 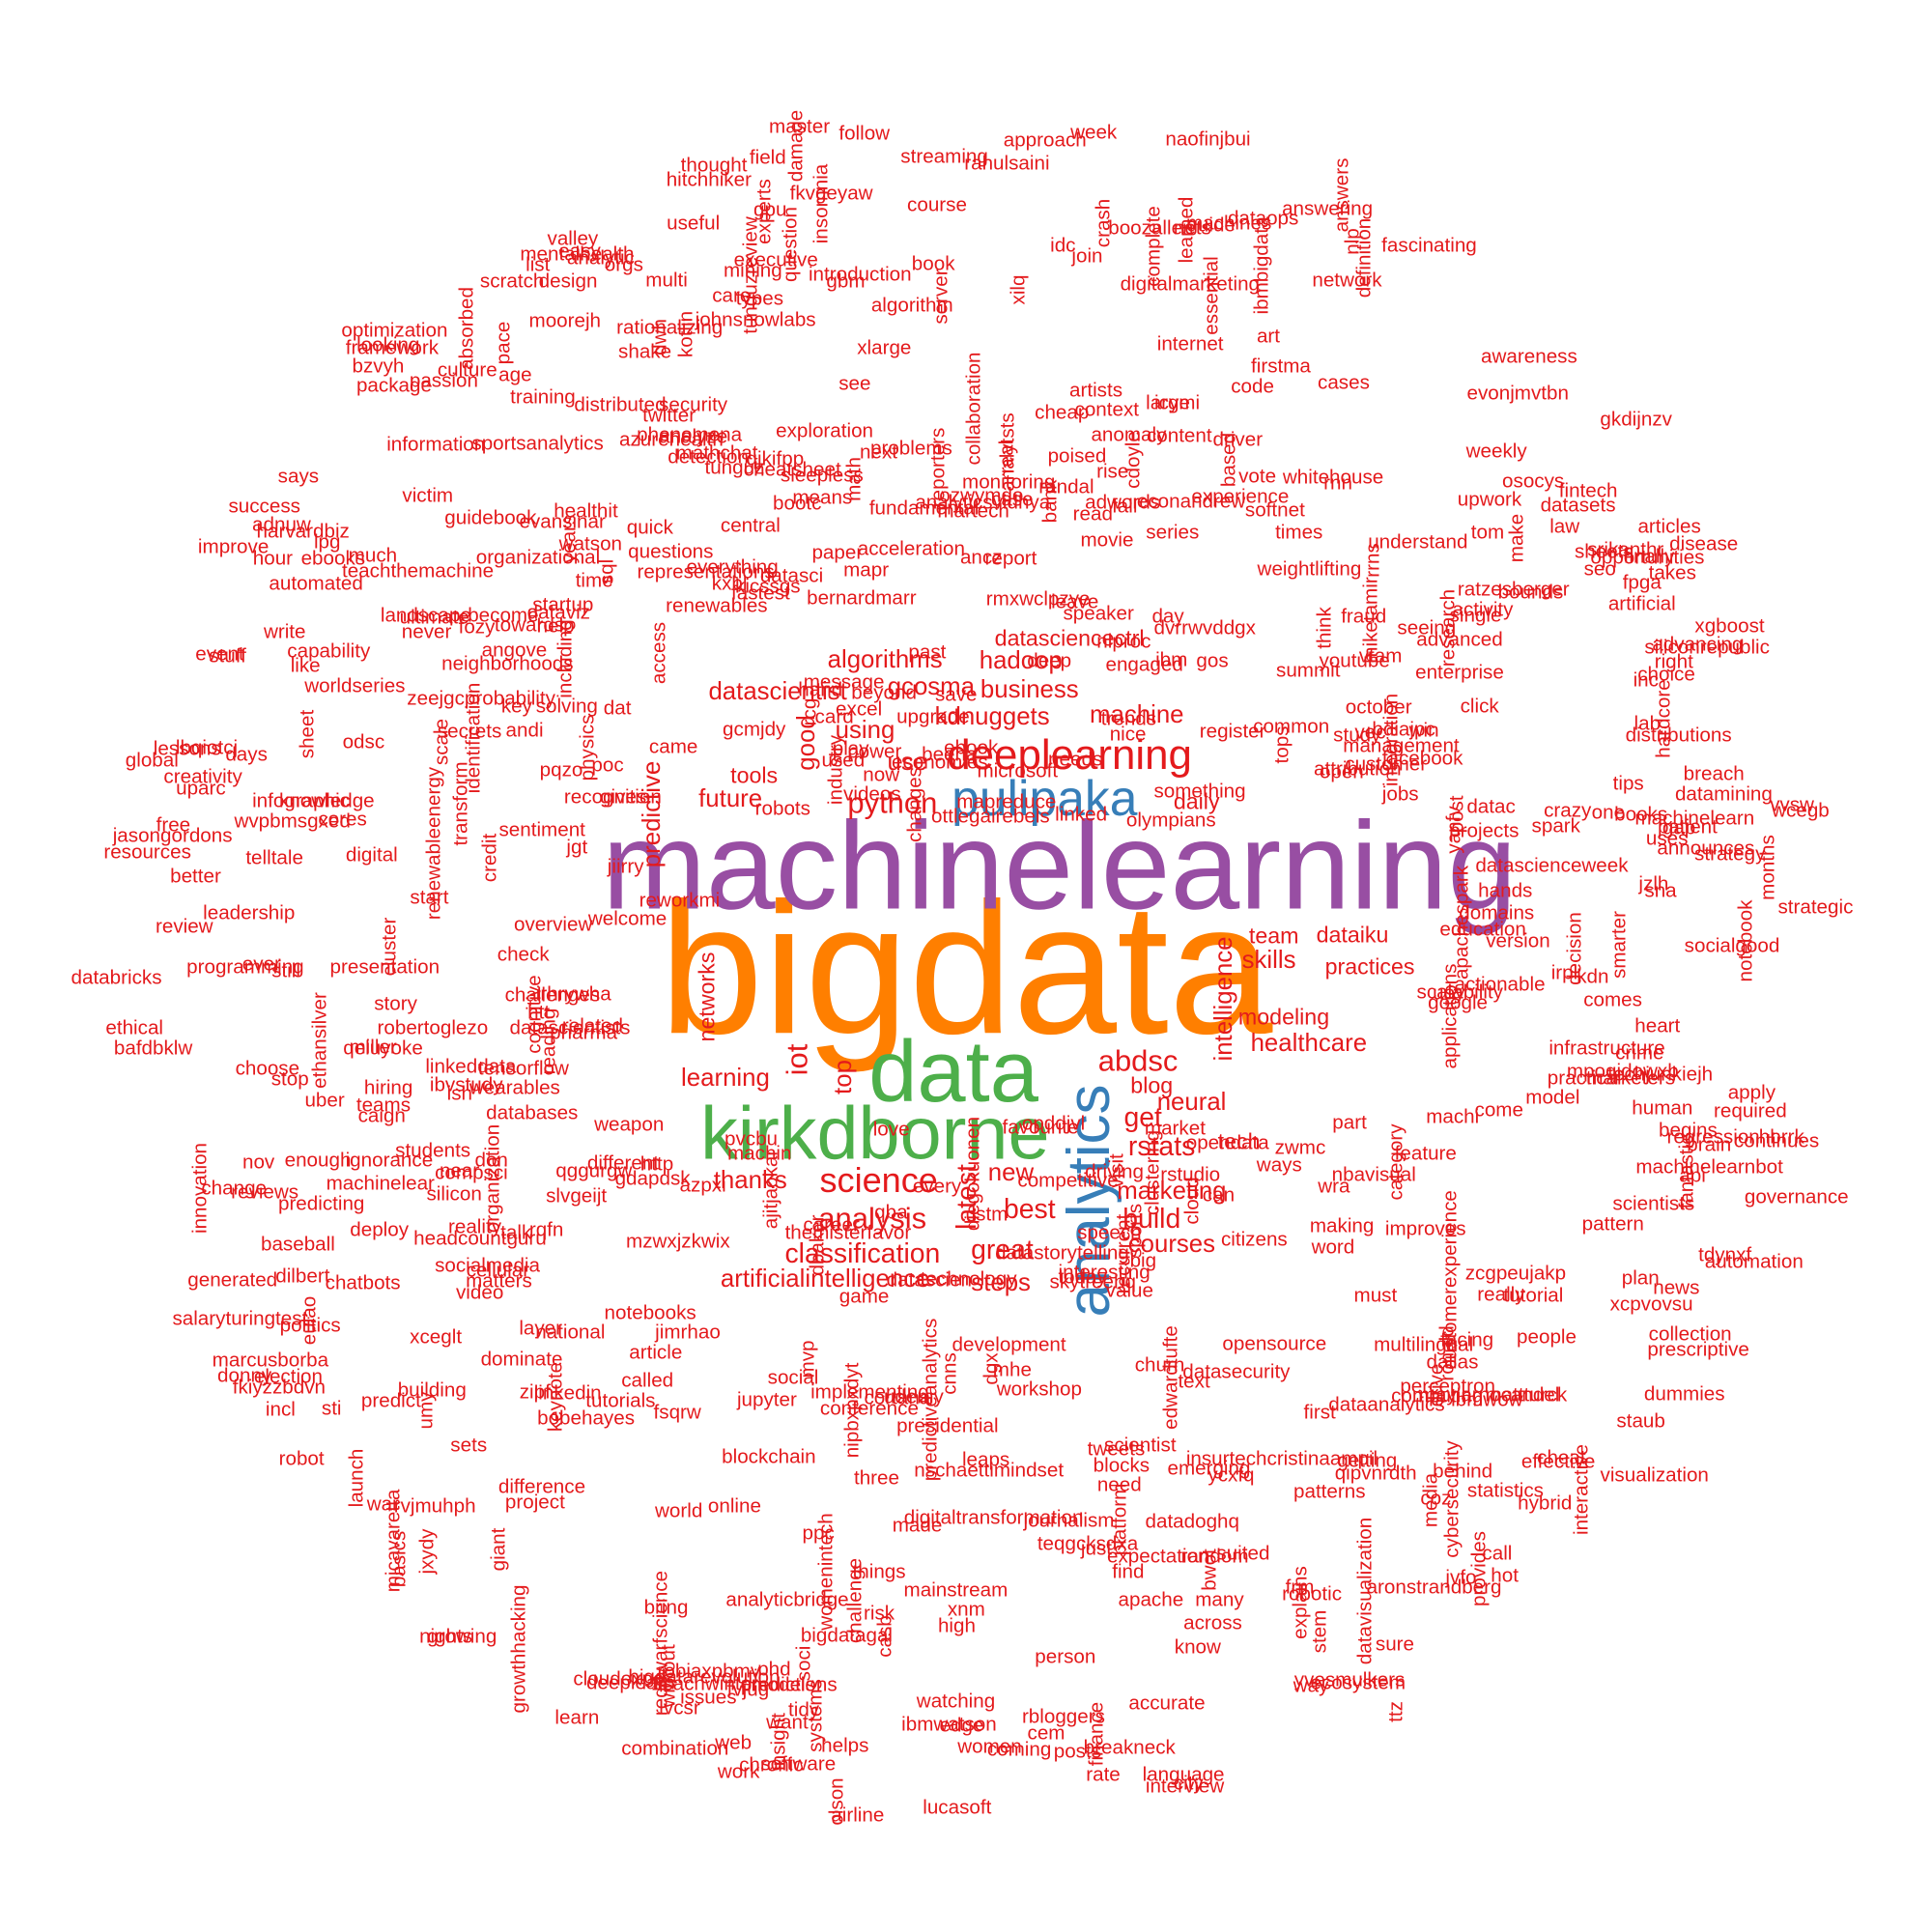 I want to click on word-election: election, so click(x=288, y=1376).